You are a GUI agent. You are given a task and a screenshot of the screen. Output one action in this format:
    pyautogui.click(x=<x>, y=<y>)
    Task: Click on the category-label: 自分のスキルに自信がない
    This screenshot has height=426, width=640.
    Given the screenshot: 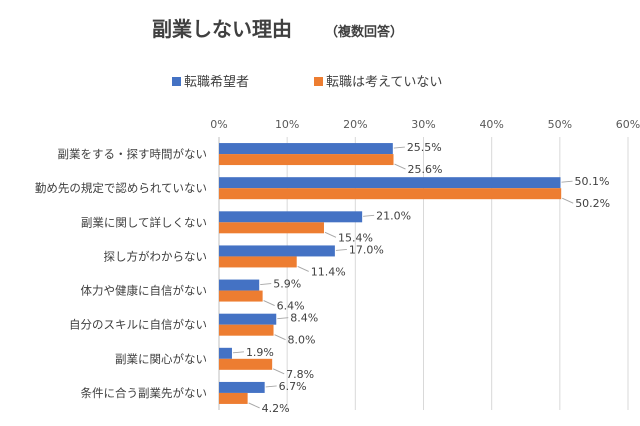 What is the action you would take?
    pyautogui.click(x=138, y=325)
    